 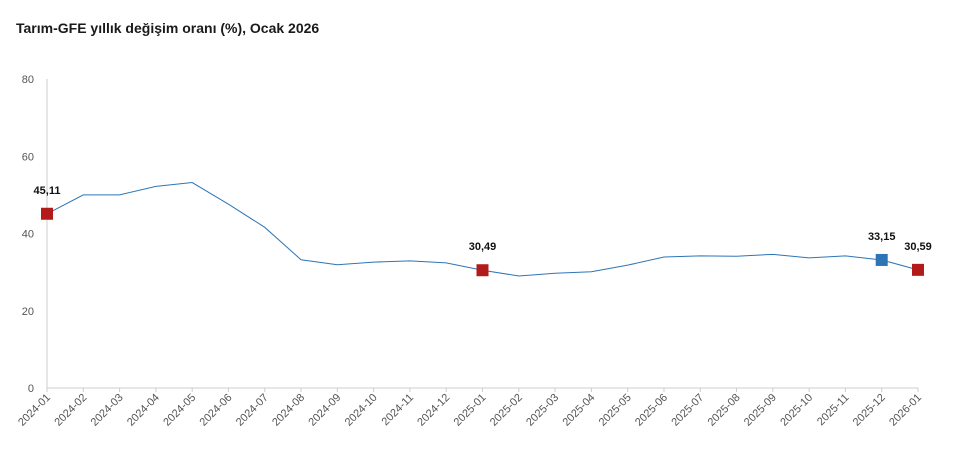 What do you see at coordinates (724, 410) in the screenshot?
I see `x-tick-label: 2025-08` at bounding box center [724, 410].